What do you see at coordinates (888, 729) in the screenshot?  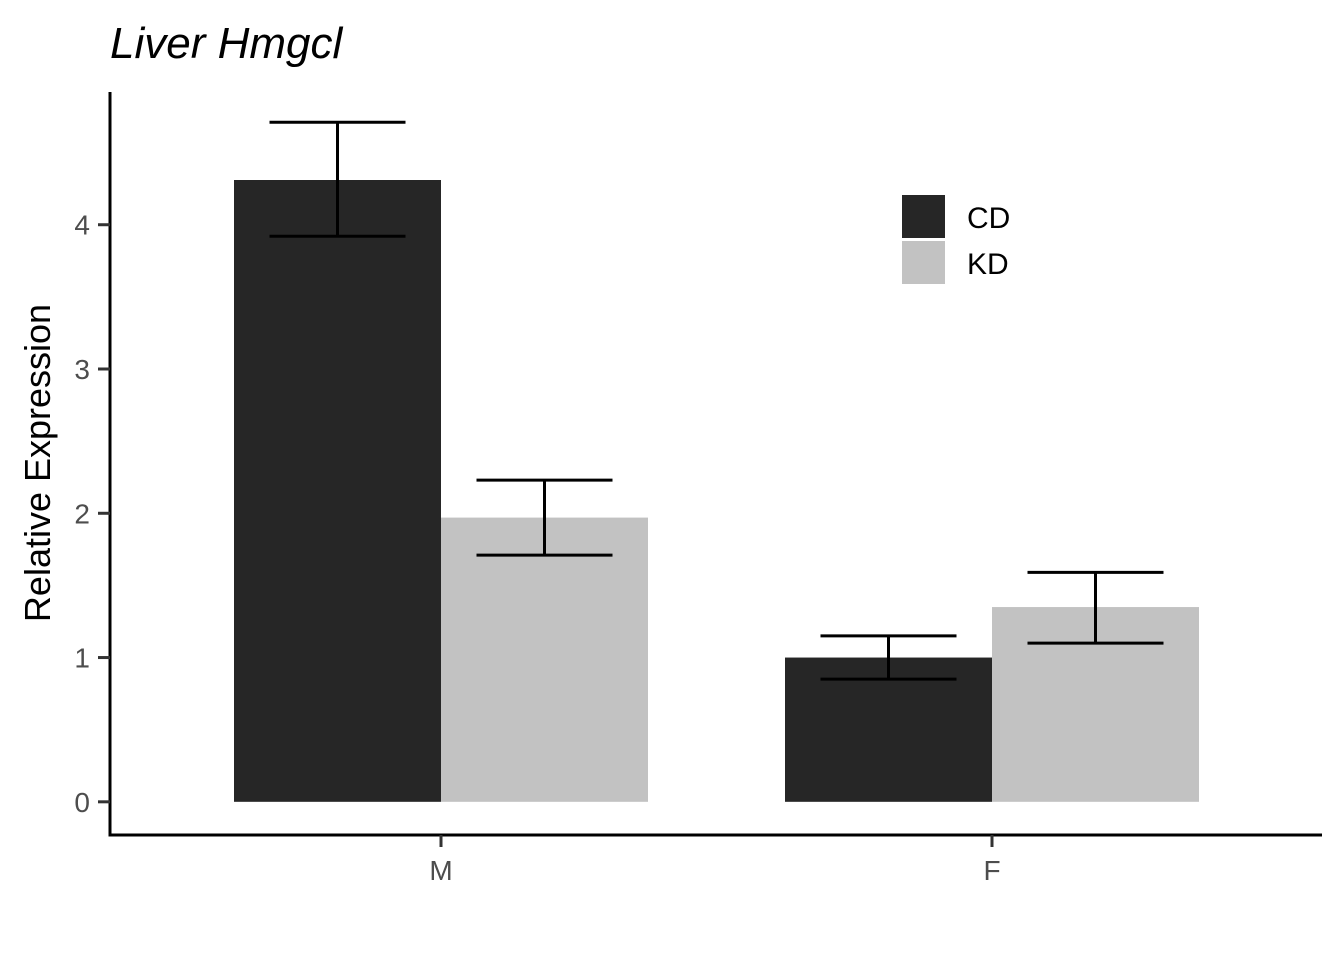 I see `bar-cd-f` at bounding box center [888, 729].